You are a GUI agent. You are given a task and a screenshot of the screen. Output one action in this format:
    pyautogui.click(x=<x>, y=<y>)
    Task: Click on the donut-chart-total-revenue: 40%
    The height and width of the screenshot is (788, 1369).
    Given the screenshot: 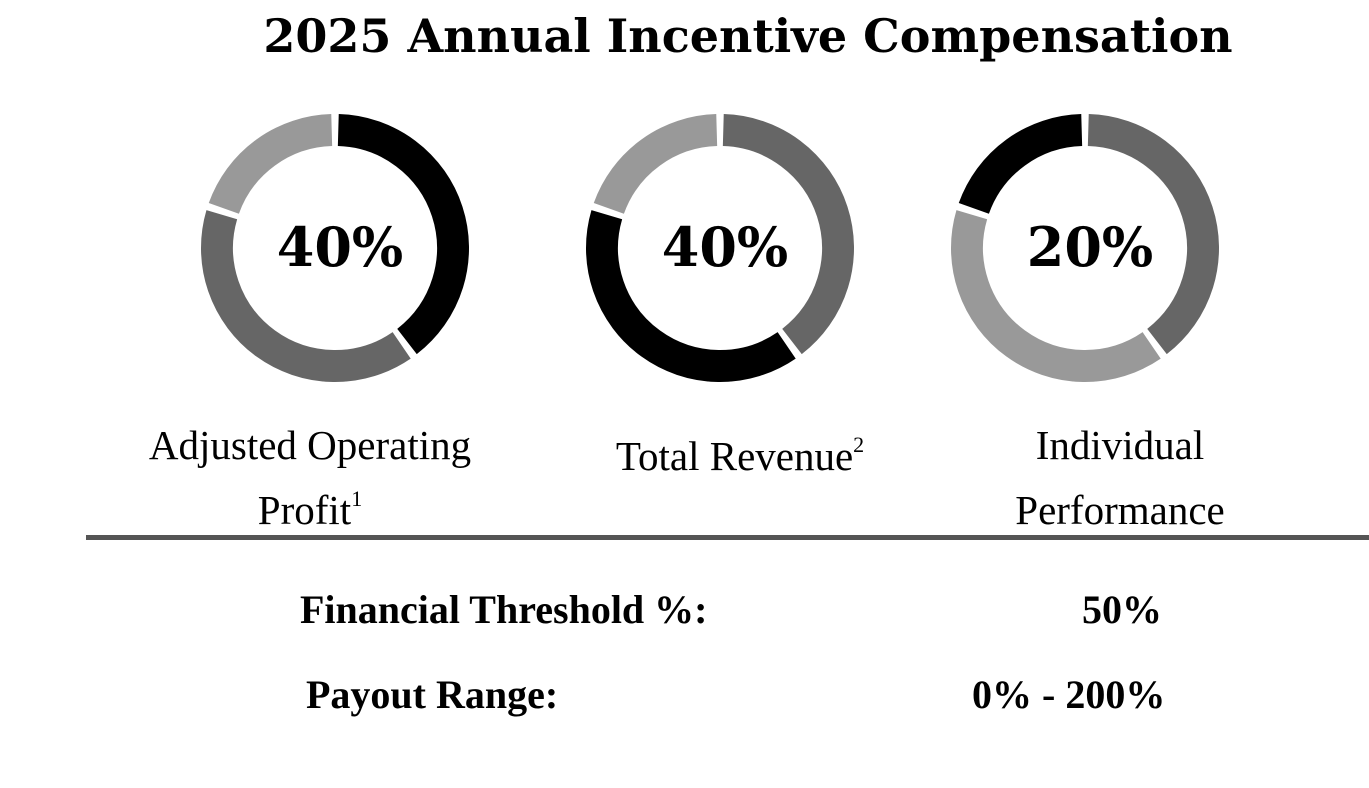 What is the action you would take?
    pyautogui.click(x=720, y=248)
    